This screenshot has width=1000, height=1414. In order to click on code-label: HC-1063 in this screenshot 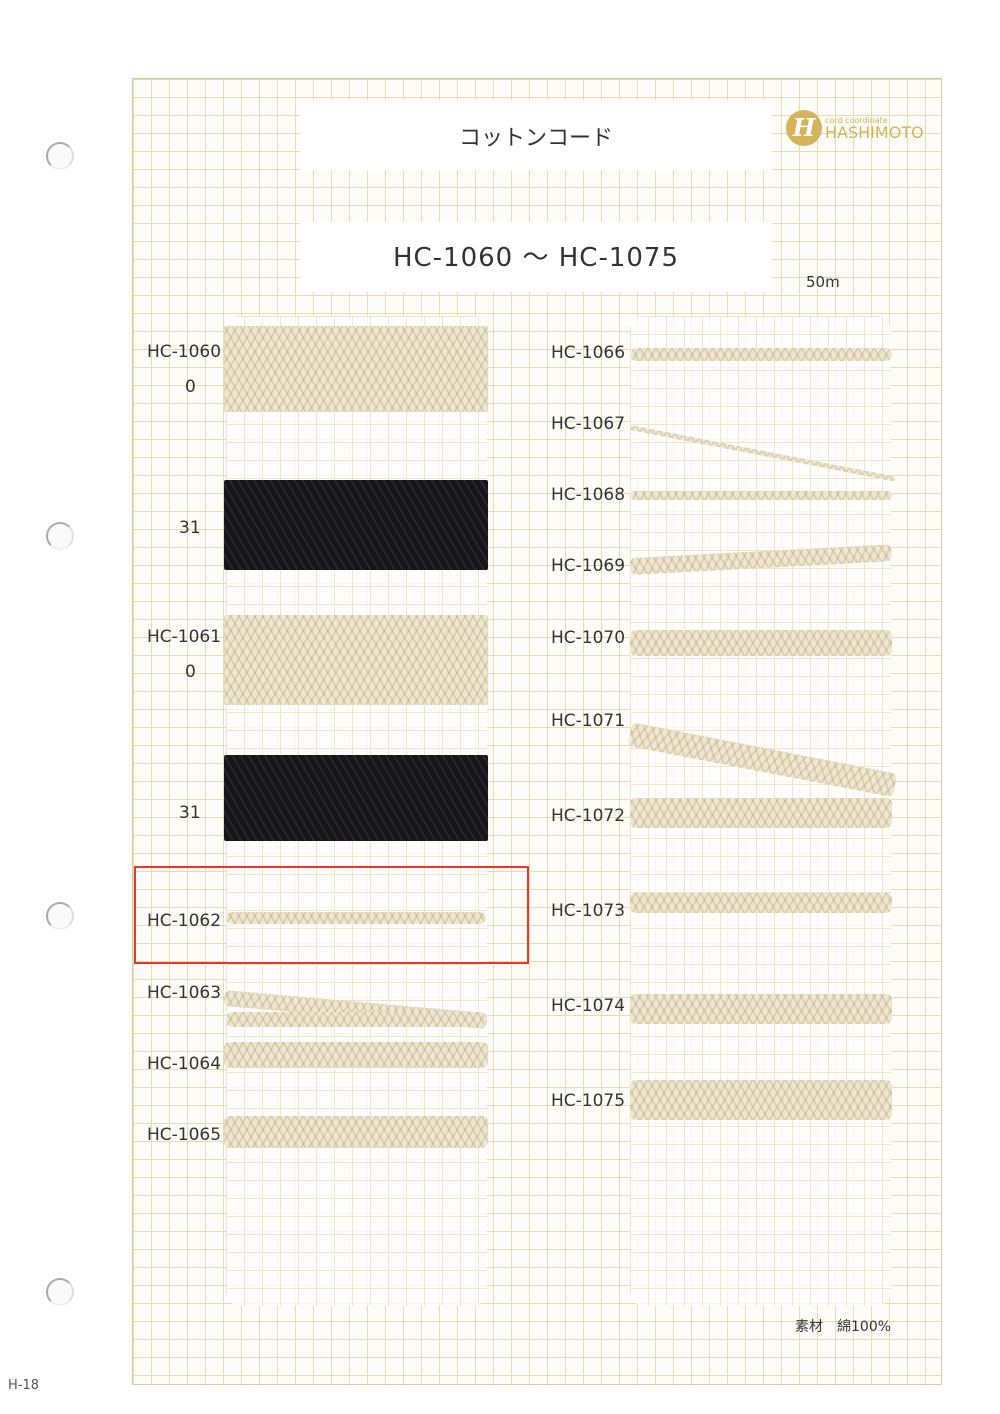, I will do `click(184, 993)`.